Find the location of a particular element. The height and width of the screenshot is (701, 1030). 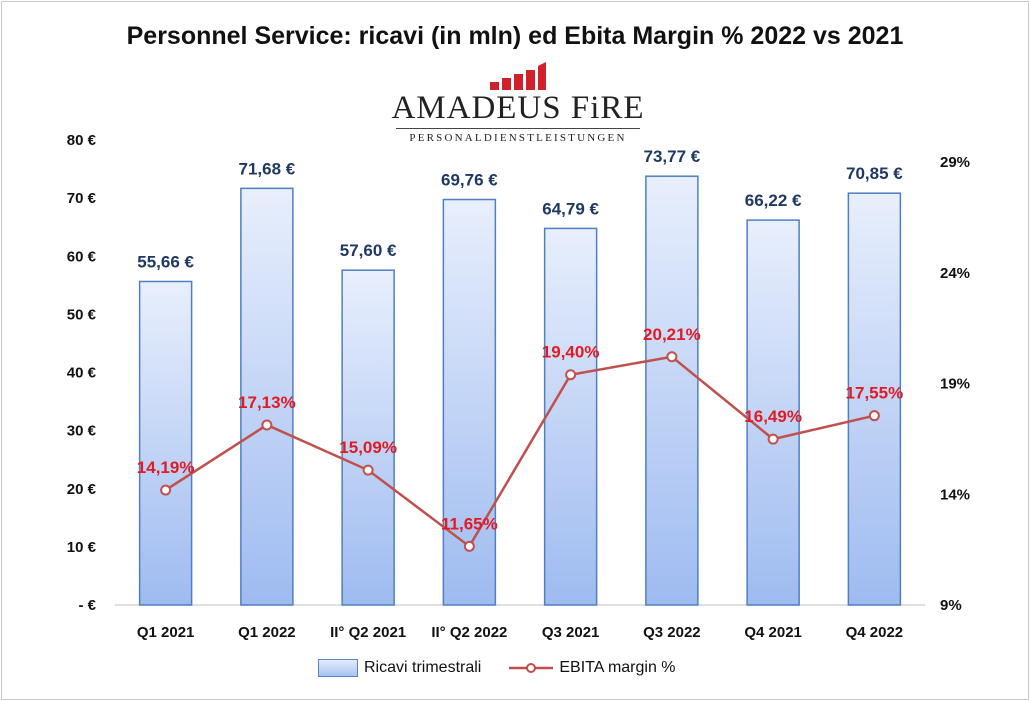

x-tick-label: II° Q2 2021 is located at coordinates (368, 632).